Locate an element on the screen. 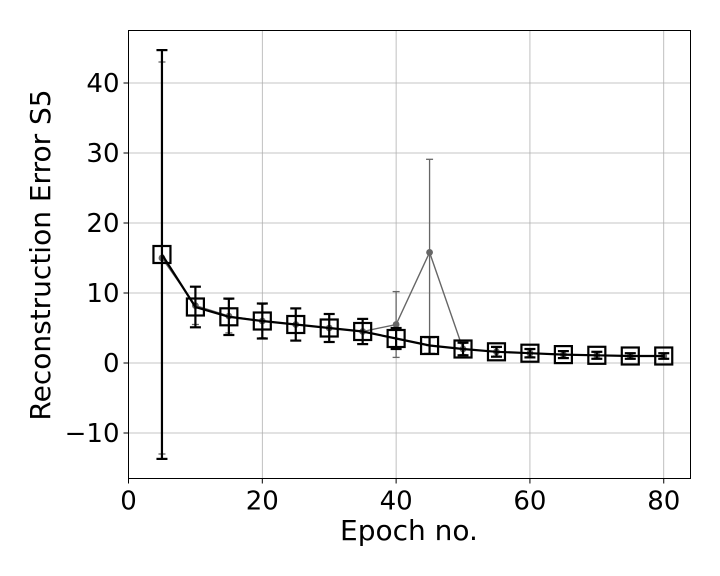 This screenshot has width=720, height=576. x-tick-label: 0 is located at coordinates (128, 502).